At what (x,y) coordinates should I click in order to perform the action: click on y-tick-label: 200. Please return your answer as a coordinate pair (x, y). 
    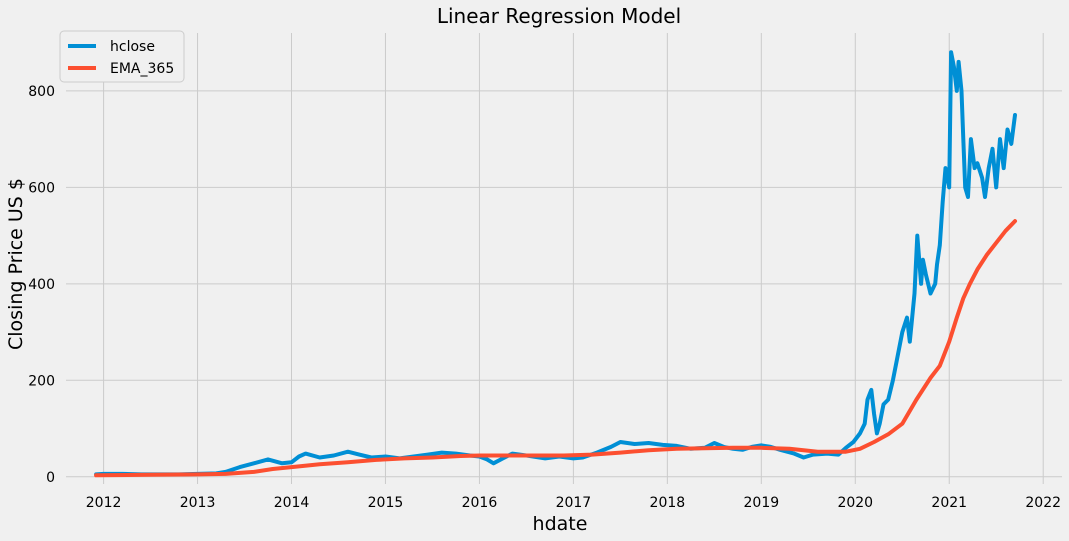
    Looking at the image, I should click on (41, 381).